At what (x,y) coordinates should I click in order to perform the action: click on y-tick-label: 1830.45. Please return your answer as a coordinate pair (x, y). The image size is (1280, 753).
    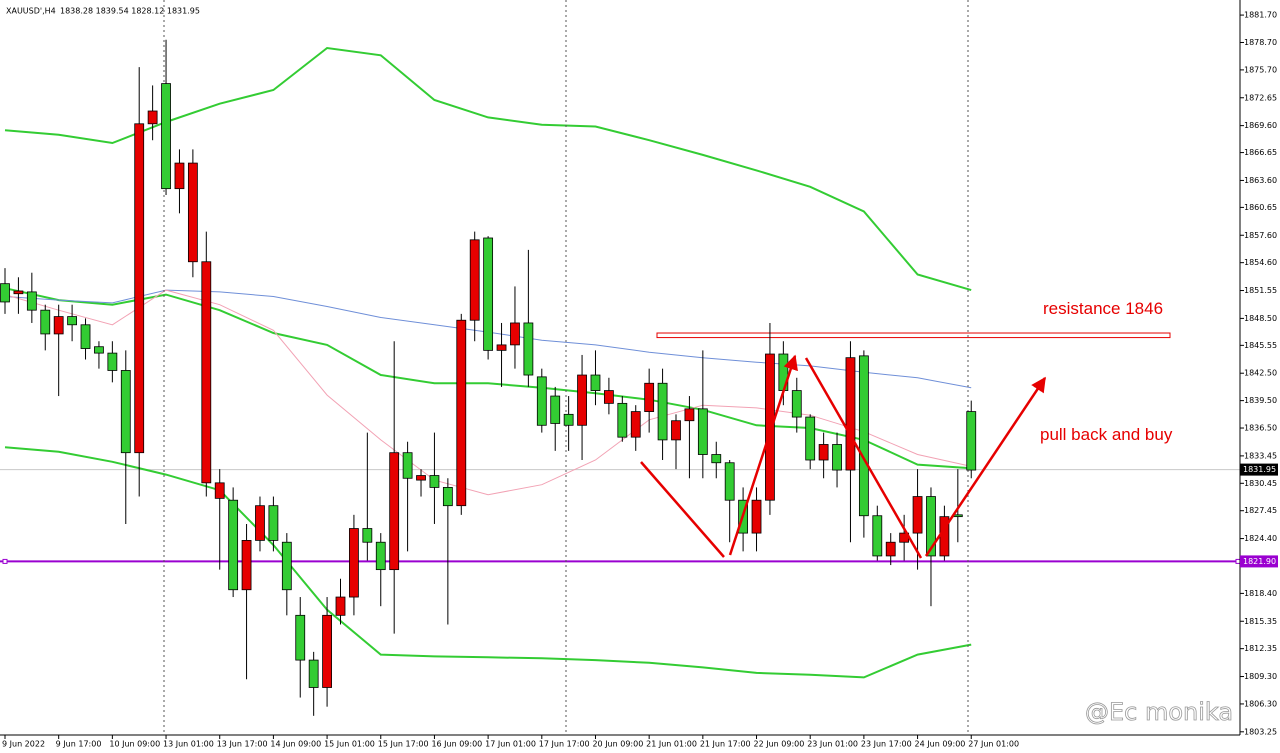
    Looking at the image, I should click on (1260, 483).